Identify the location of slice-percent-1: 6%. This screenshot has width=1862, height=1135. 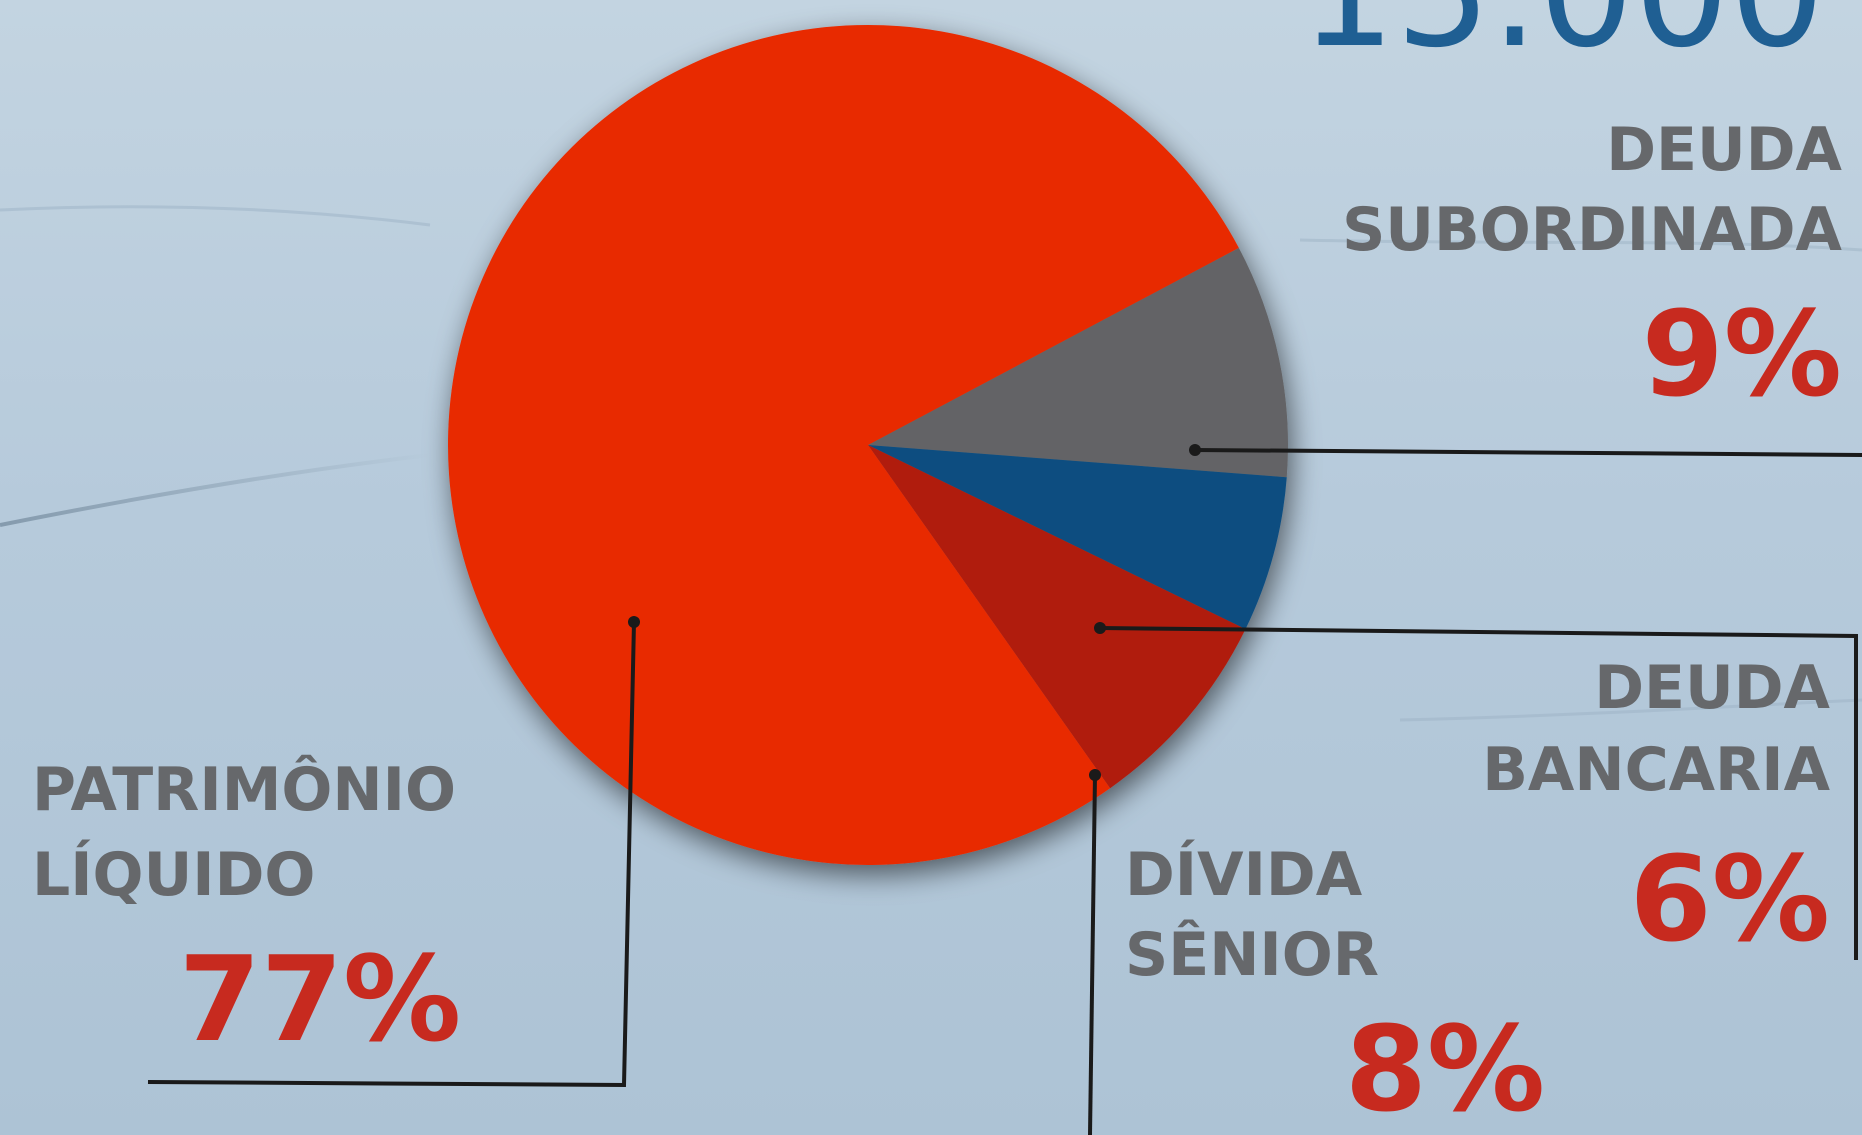
(1730, 899).